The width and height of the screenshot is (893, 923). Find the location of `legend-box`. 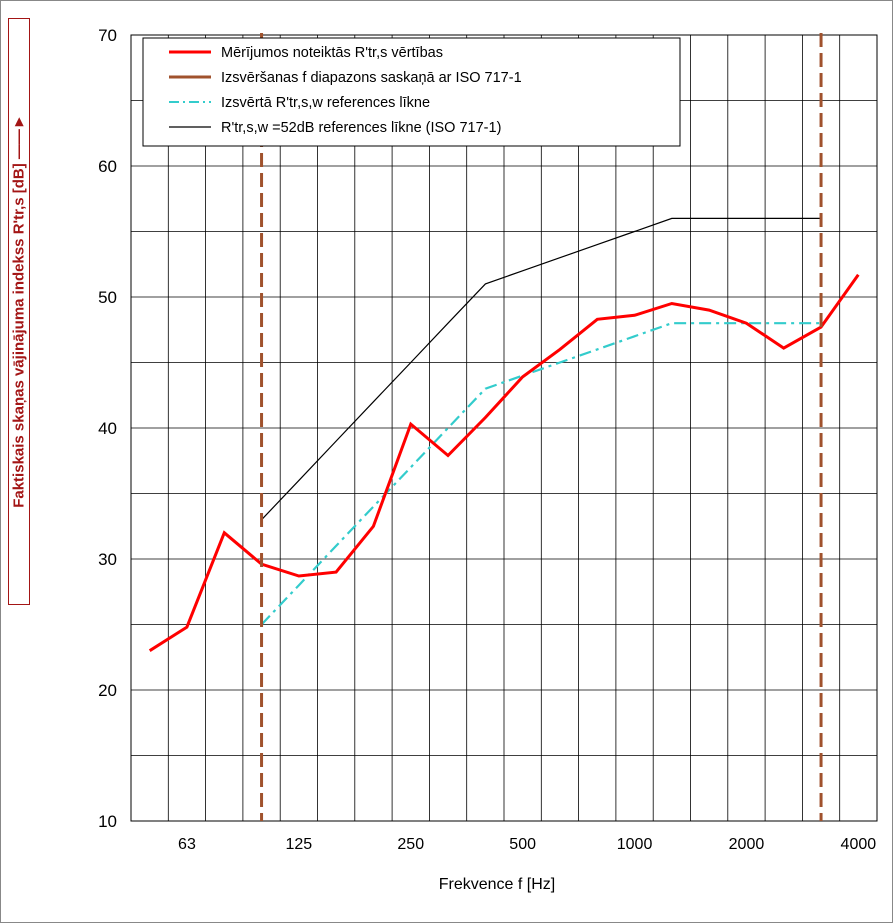

legend-box is located at coordinates (411, 92).